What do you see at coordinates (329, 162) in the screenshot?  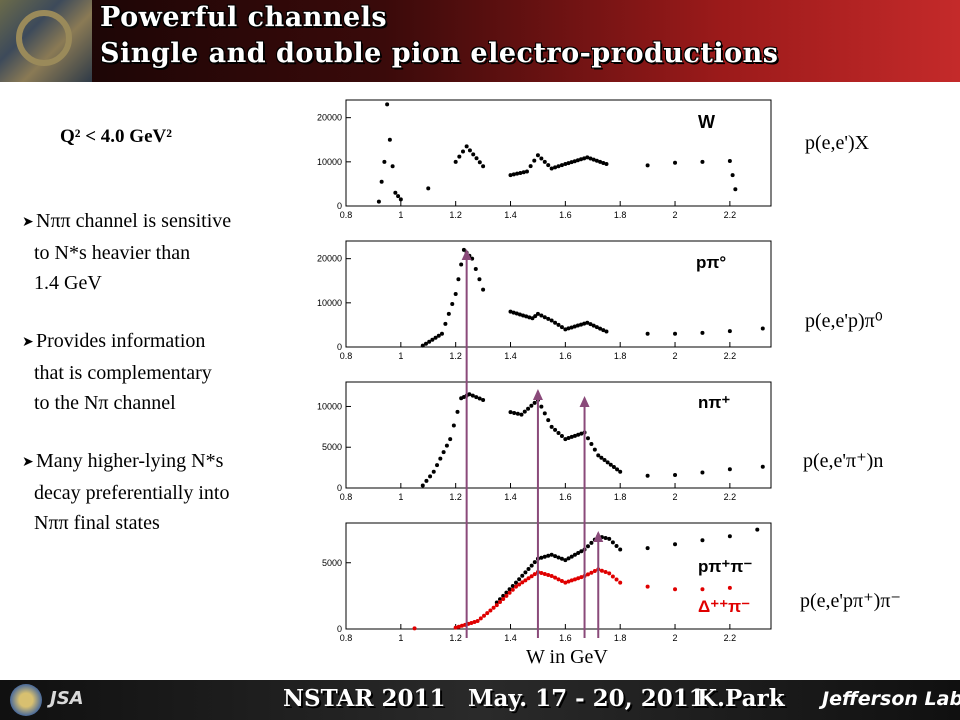 I see `y-tick-label: 10000` at bounding box center [329, 162].